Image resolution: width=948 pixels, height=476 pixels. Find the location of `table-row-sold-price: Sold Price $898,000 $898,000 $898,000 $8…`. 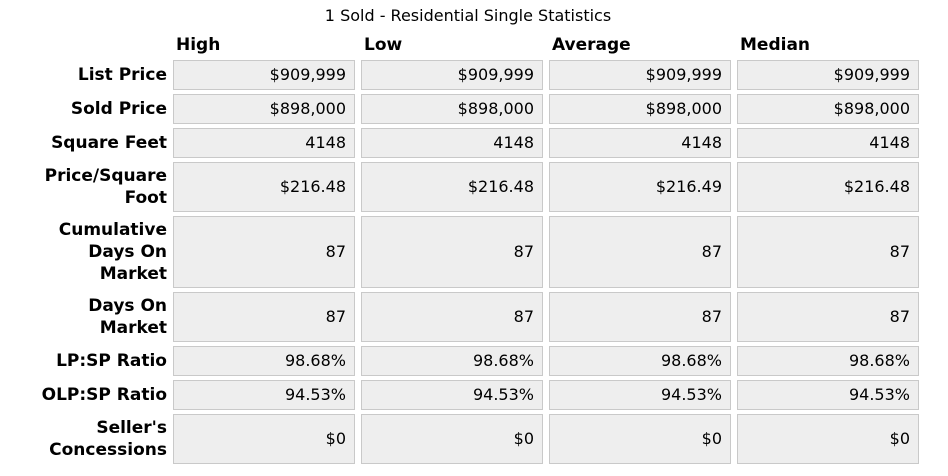

table-row-sold-price: Sold Price $898,000 $898,000 $898,000 $8… is located at coordinates (462, 109).